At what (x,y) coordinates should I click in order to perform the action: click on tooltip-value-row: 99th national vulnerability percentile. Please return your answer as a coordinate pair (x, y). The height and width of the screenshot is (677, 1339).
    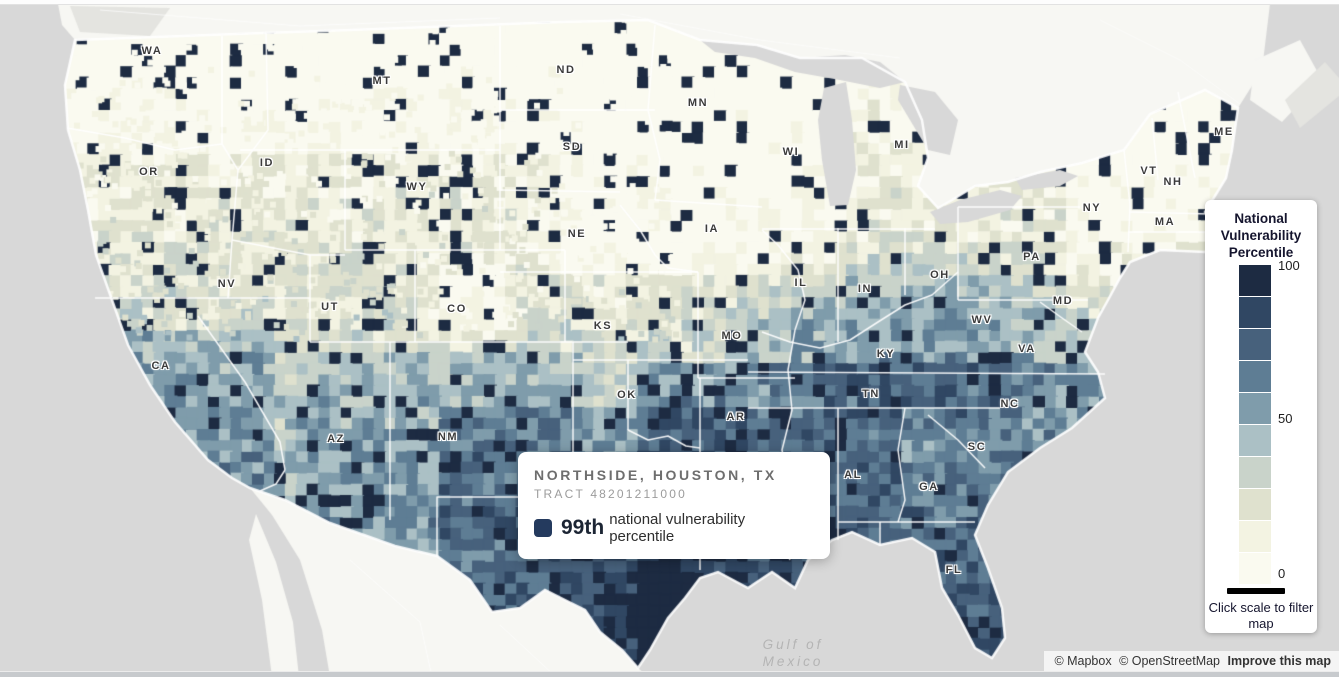
    Looking at the image, I should click on (673, 528).